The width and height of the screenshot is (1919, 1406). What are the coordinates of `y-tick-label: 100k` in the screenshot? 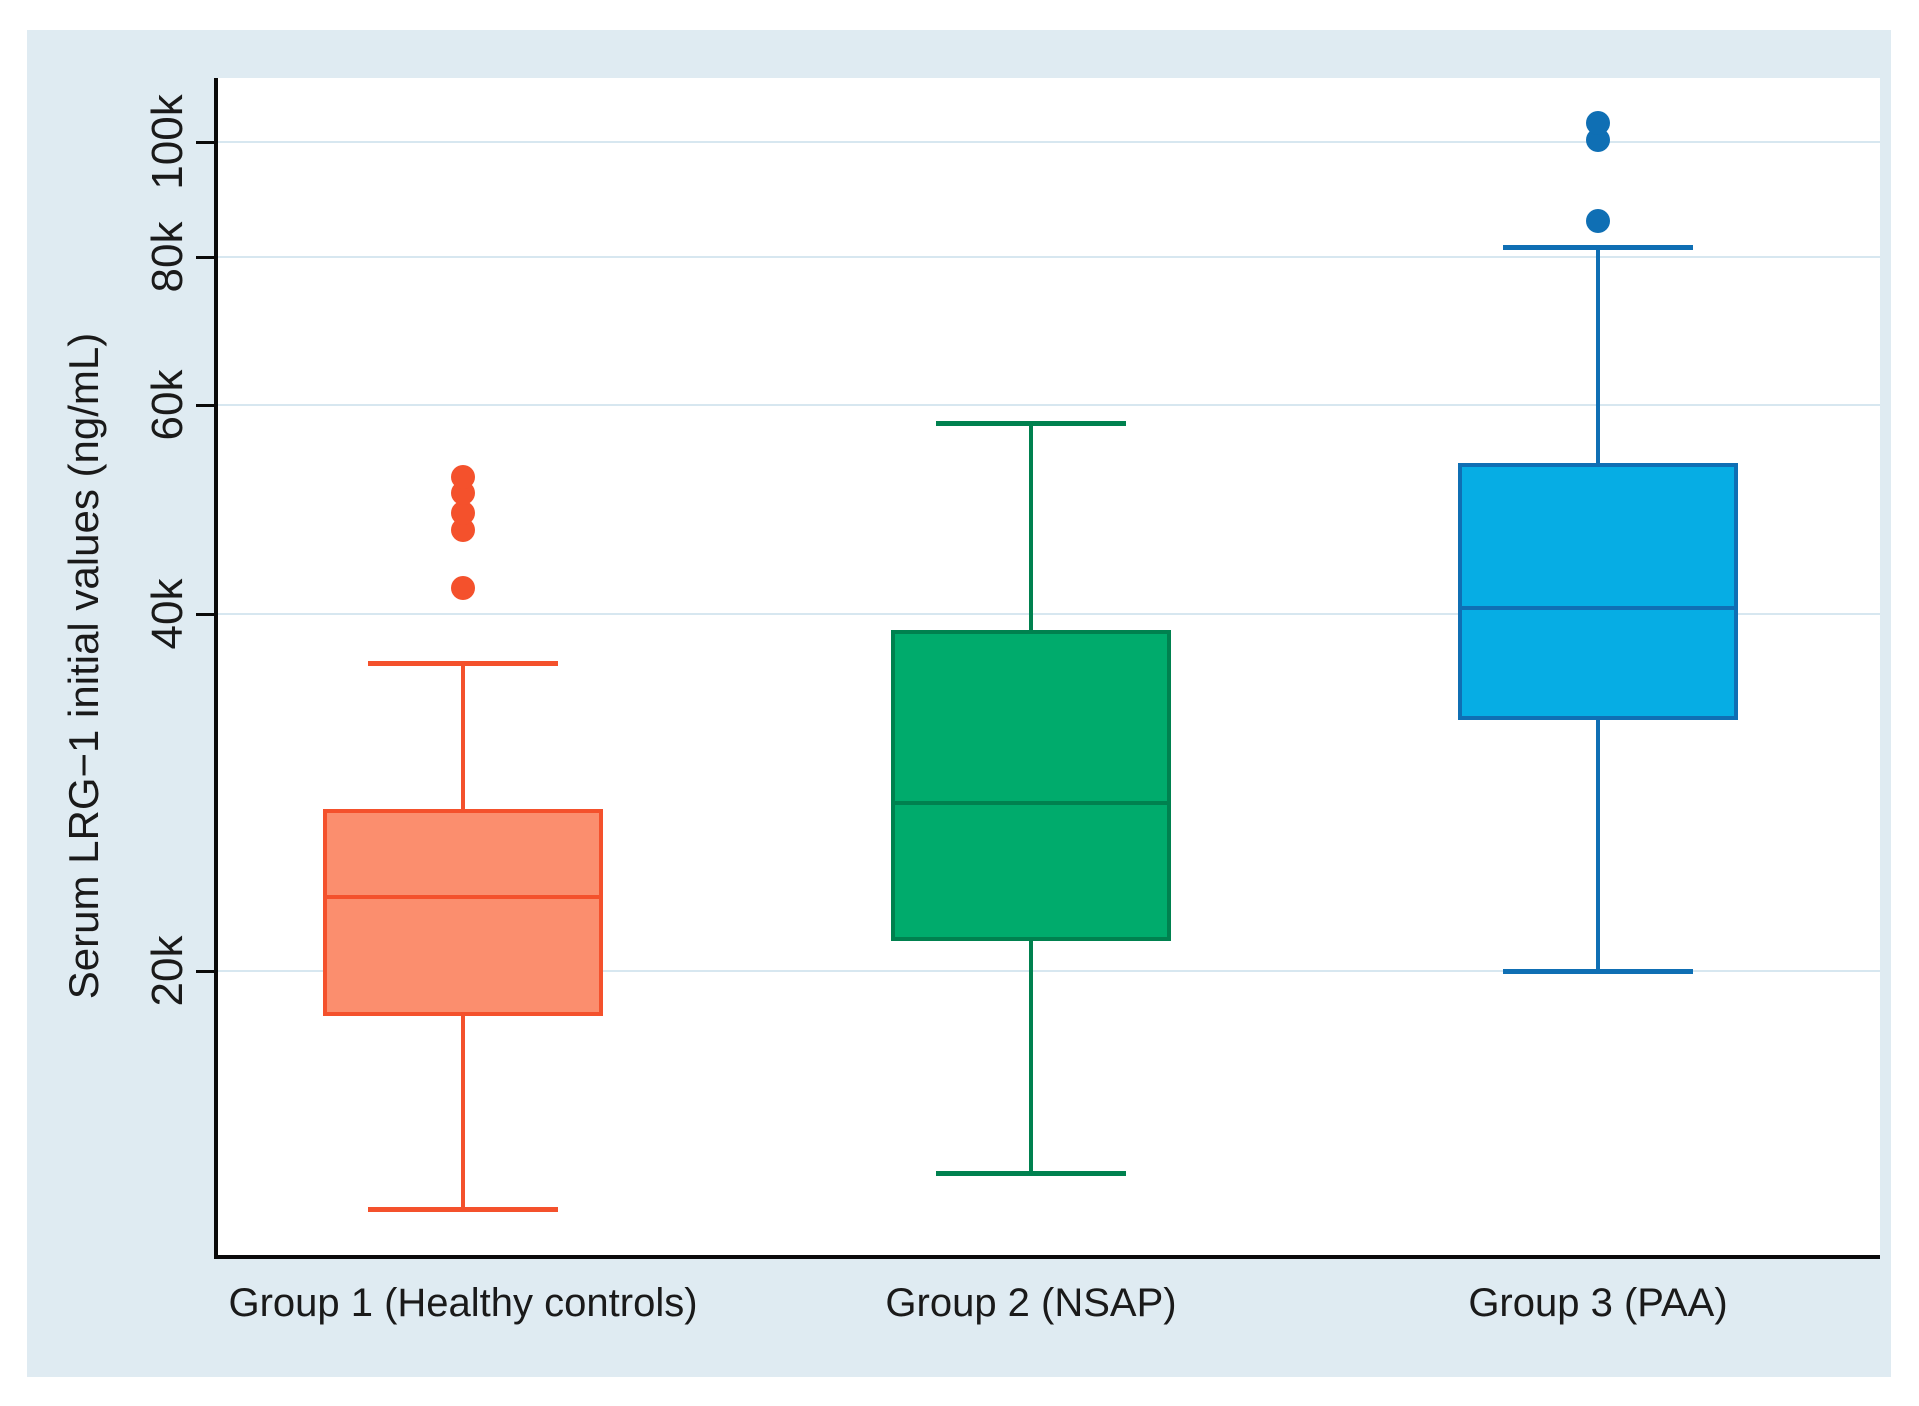 It's located at (167, 142).